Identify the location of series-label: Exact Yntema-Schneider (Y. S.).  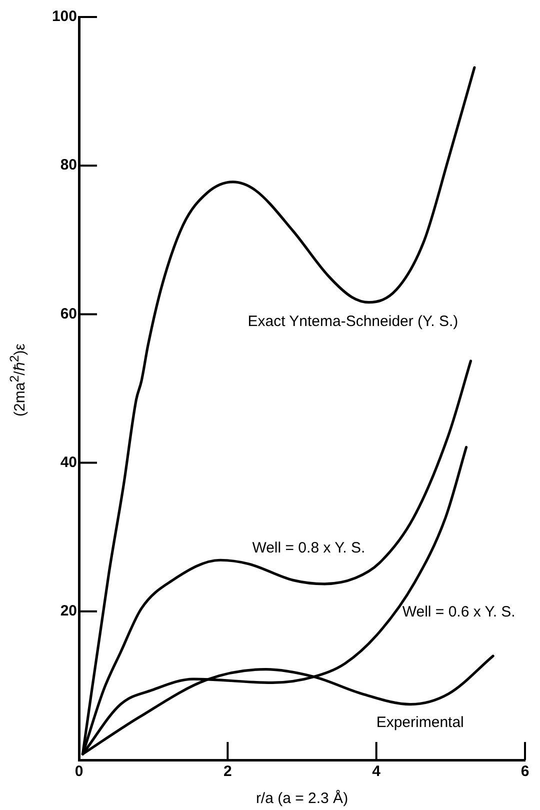
(353, 321).